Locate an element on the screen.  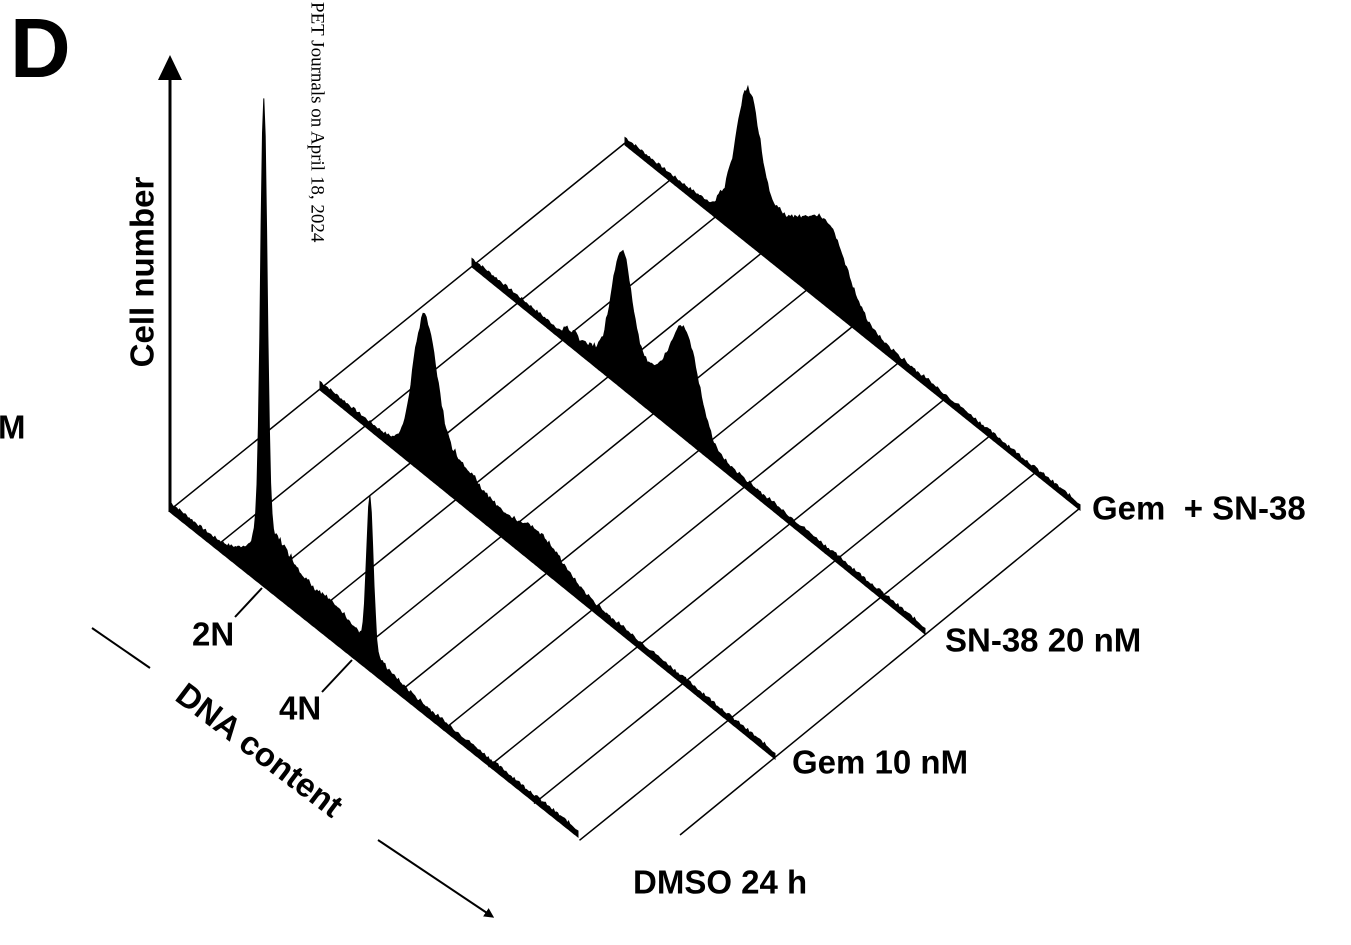
x-axis-arrow is located at coordinates (436, 878).